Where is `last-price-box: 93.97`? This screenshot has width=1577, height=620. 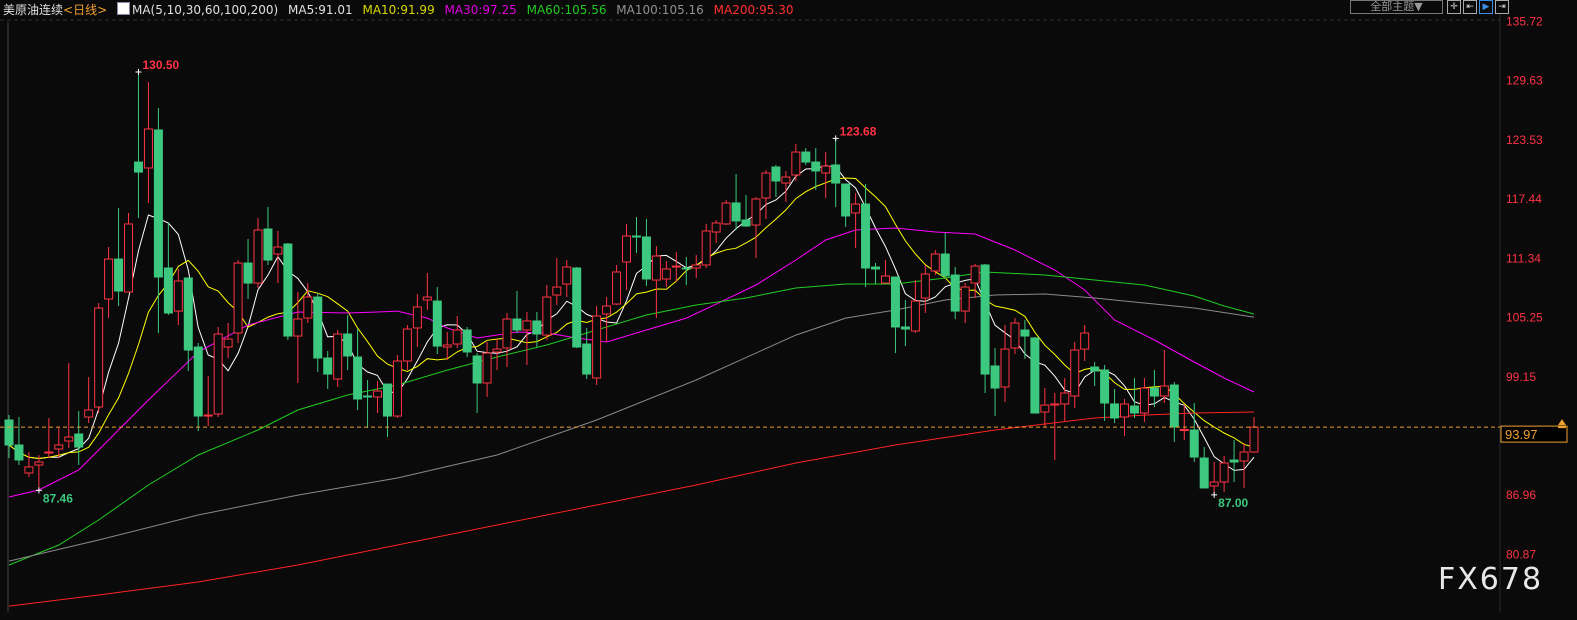
last-price-box: 93.97 is located at coordinates (1534, 434).